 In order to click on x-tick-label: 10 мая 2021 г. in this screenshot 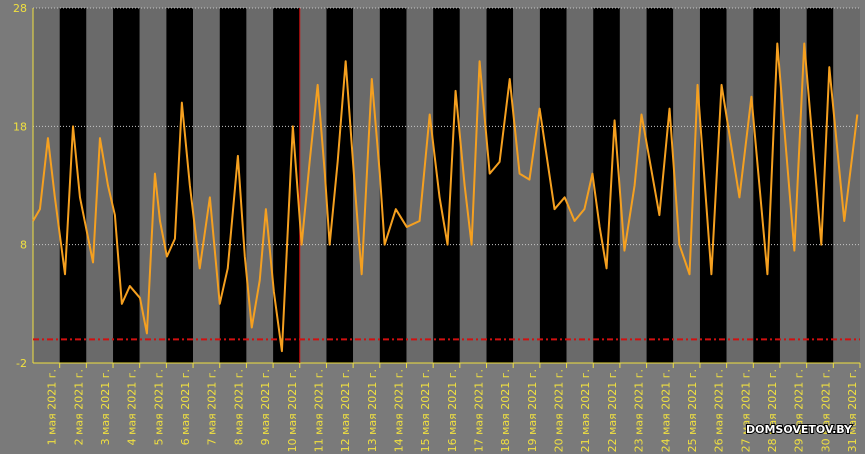, I will do `click(292, 410)`.